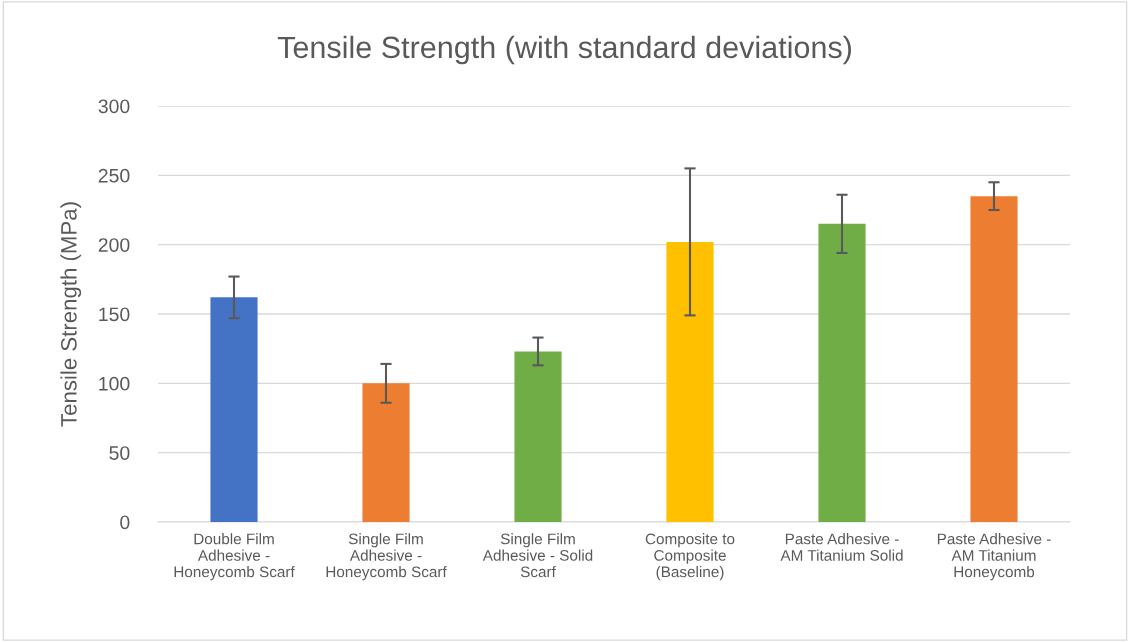  What do you see at coordinates (234, 557) in the screenshot?
I see `x-tick-label: Double Film Adhesive - Honeycomb Scarf` at bounding box center [234, 557].